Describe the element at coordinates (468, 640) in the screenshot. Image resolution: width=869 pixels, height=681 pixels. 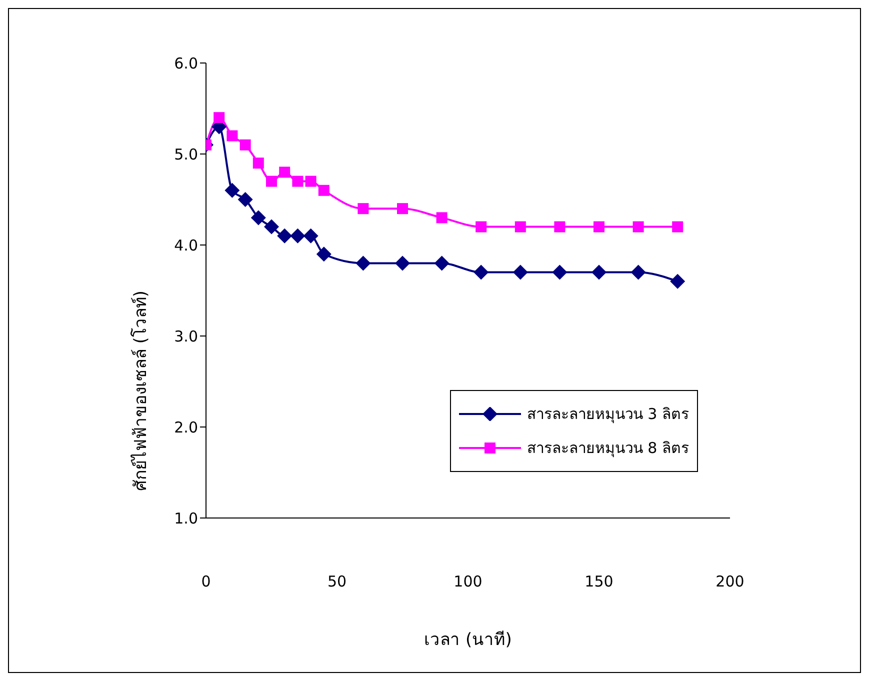
I see `x-axis-title: เวลา (นาที)` at that location.